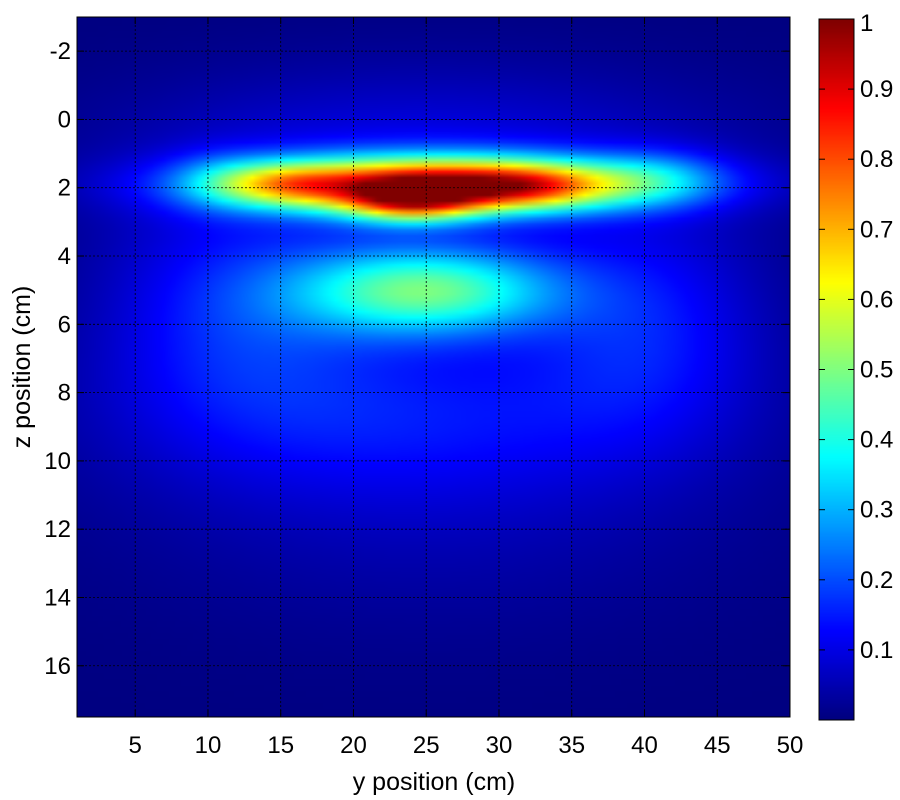 This screenshot has width=900, height=800. What do you see at coordinates (876, 510) in the screenshot?
I see `colorbar-tick-label: 0.3` at bounding box center [876, 510].